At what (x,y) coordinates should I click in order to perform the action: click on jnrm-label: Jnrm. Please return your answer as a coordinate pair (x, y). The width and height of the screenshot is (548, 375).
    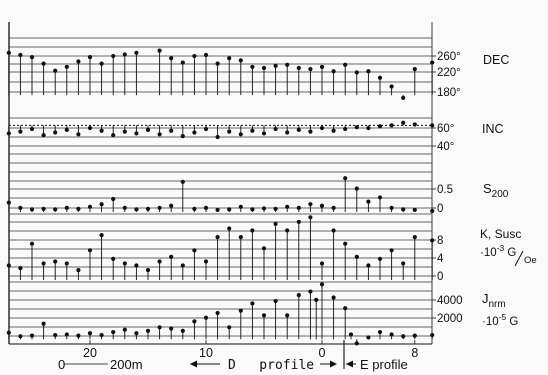
    Looking at the image, I should click on (494, 300).